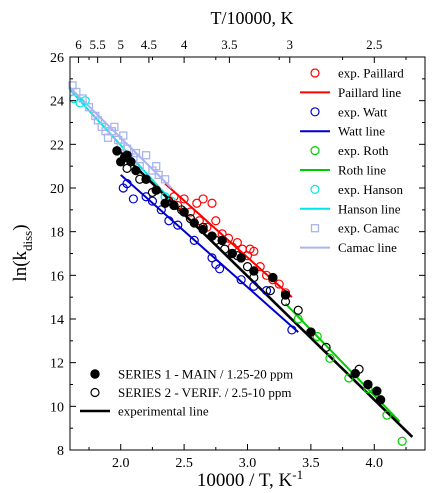  I want to click on x-axis-label: 10000 / T, K-1, so click(250, 479).